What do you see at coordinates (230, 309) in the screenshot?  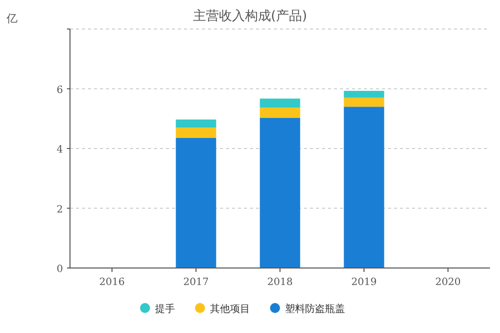 I see `legend-label: 其他项目` at bounding box center [230, 309].